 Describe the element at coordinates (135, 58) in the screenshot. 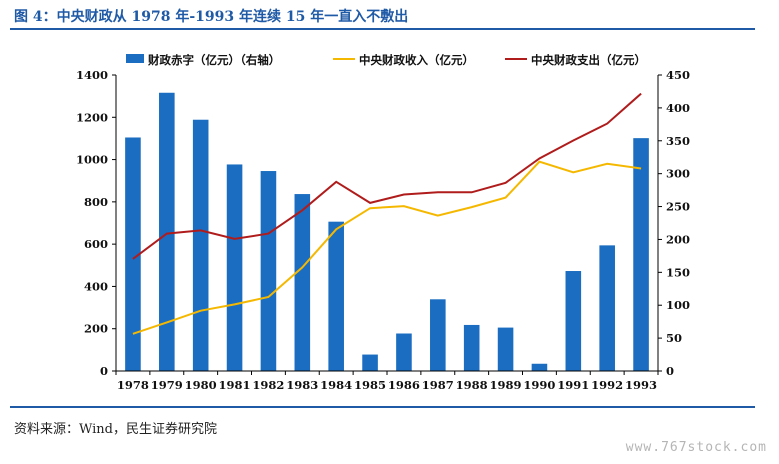

I see `legend-swatch-deficit` at that location.